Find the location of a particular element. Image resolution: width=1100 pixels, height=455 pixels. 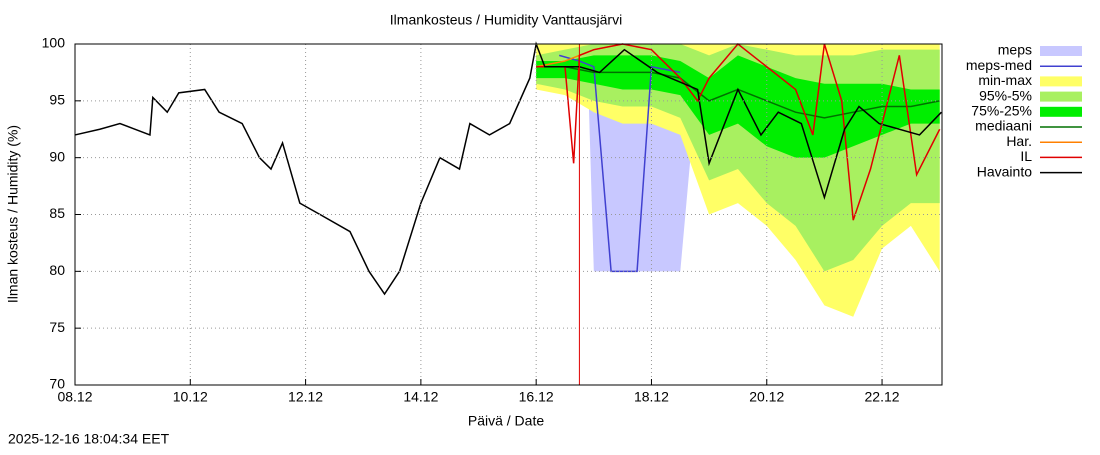

x-tick-label: 18.12 is located at coordinates (651, 397).